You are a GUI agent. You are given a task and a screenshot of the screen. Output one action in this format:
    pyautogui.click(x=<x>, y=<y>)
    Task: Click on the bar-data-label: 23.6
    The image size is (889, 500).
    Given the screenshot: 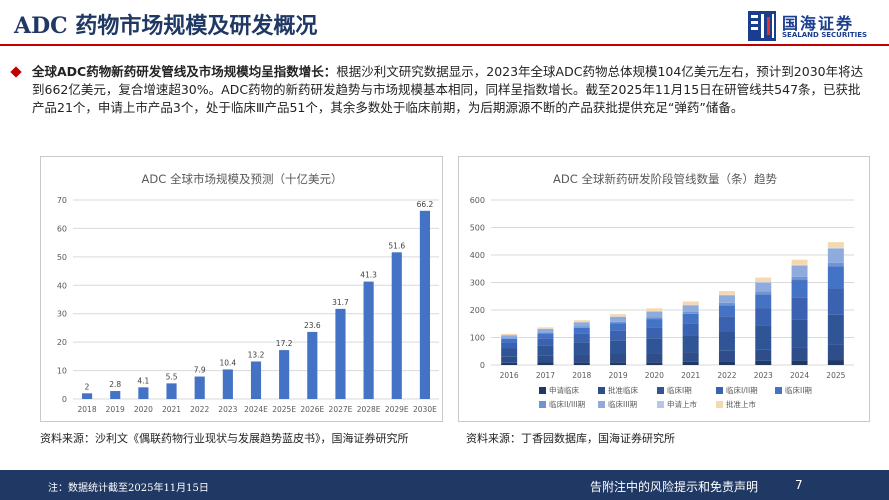 What is the action you would take?
    pyautogui.click(x=312, y=325)
    